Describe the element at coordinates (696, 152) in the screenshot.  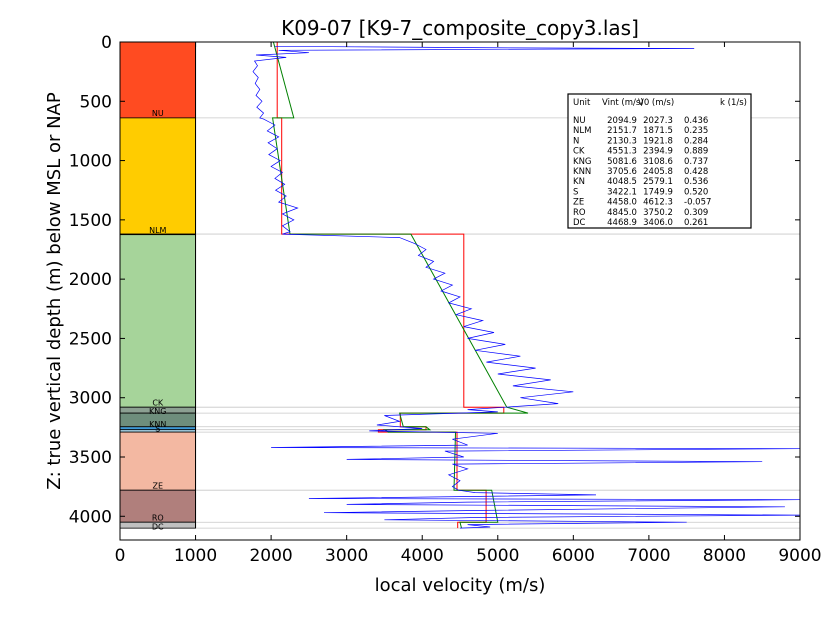
I see `legend-unit-k: 0.889` at that location.